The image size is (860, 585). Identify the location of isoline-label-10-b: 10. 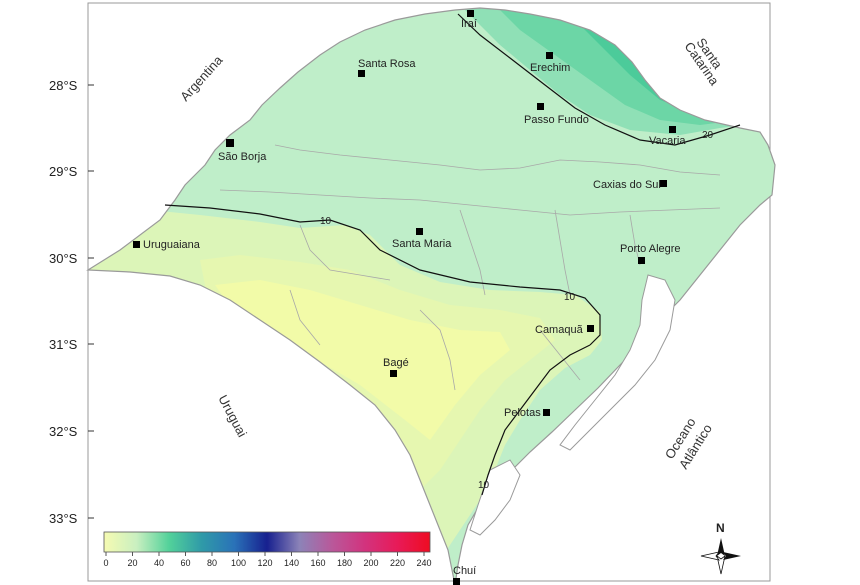
(570, 297).